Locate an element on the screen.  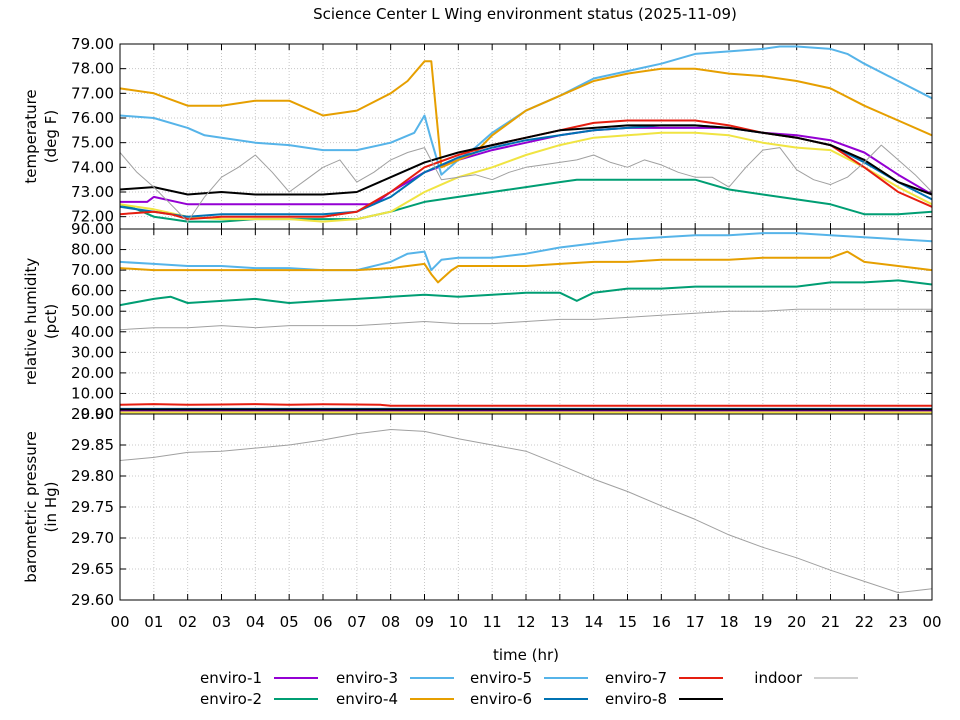
legend-label-enviro-4: enviro-4 is located at coordinates (367, 699).